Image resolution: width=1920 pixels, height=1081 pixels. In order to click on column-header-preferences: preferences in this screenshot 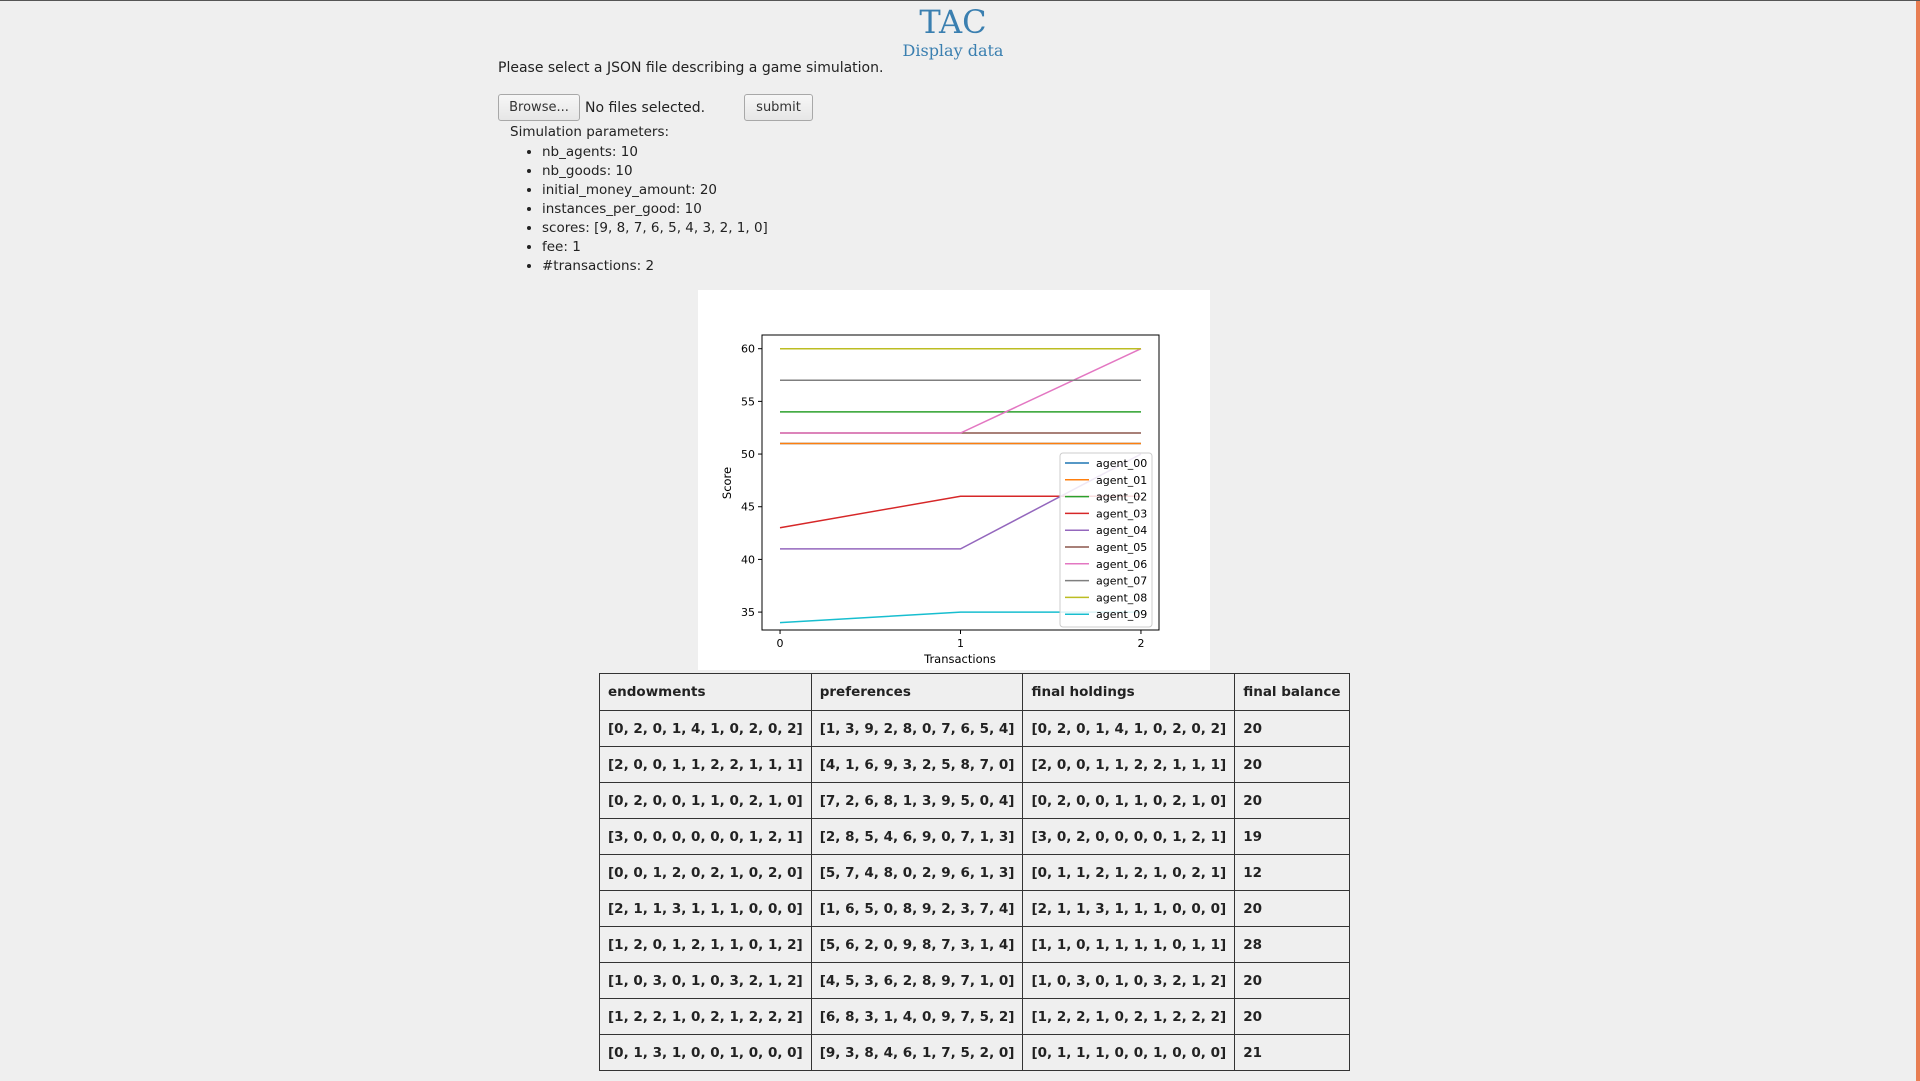, I will do `click(917, 692)`.